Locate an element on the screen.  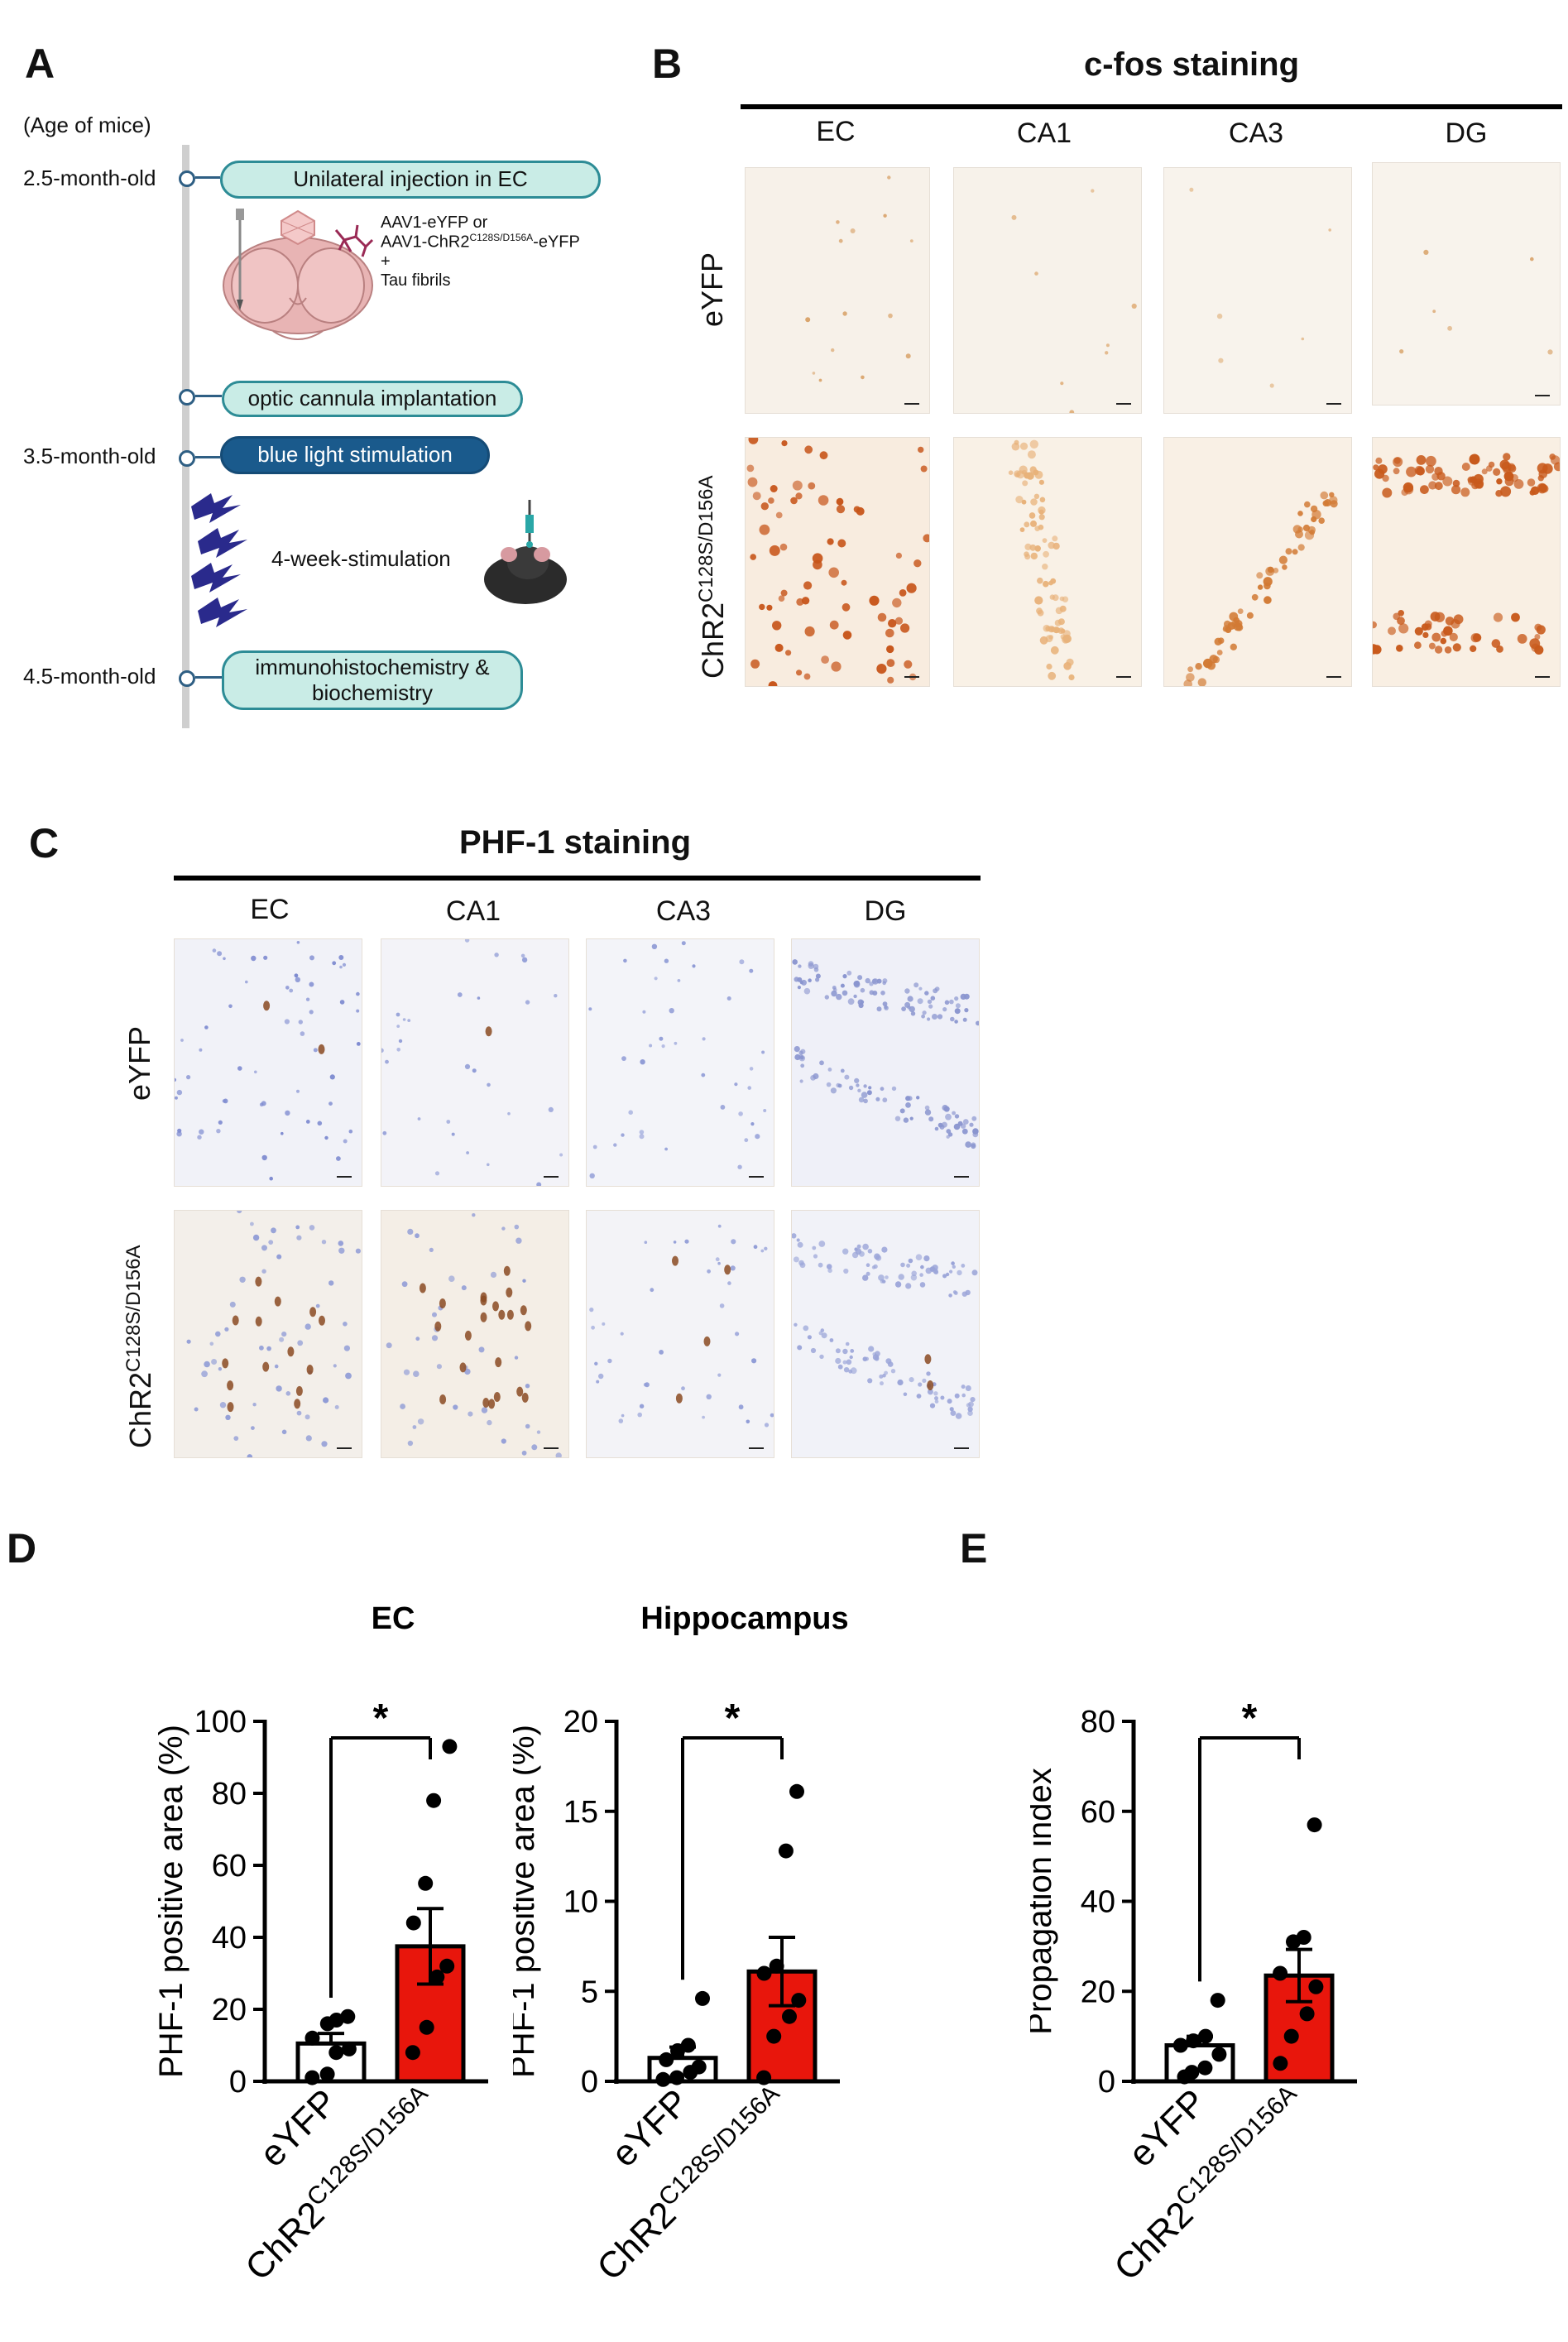
y-tick-label: 5 is located at coordinates (590, 1992).